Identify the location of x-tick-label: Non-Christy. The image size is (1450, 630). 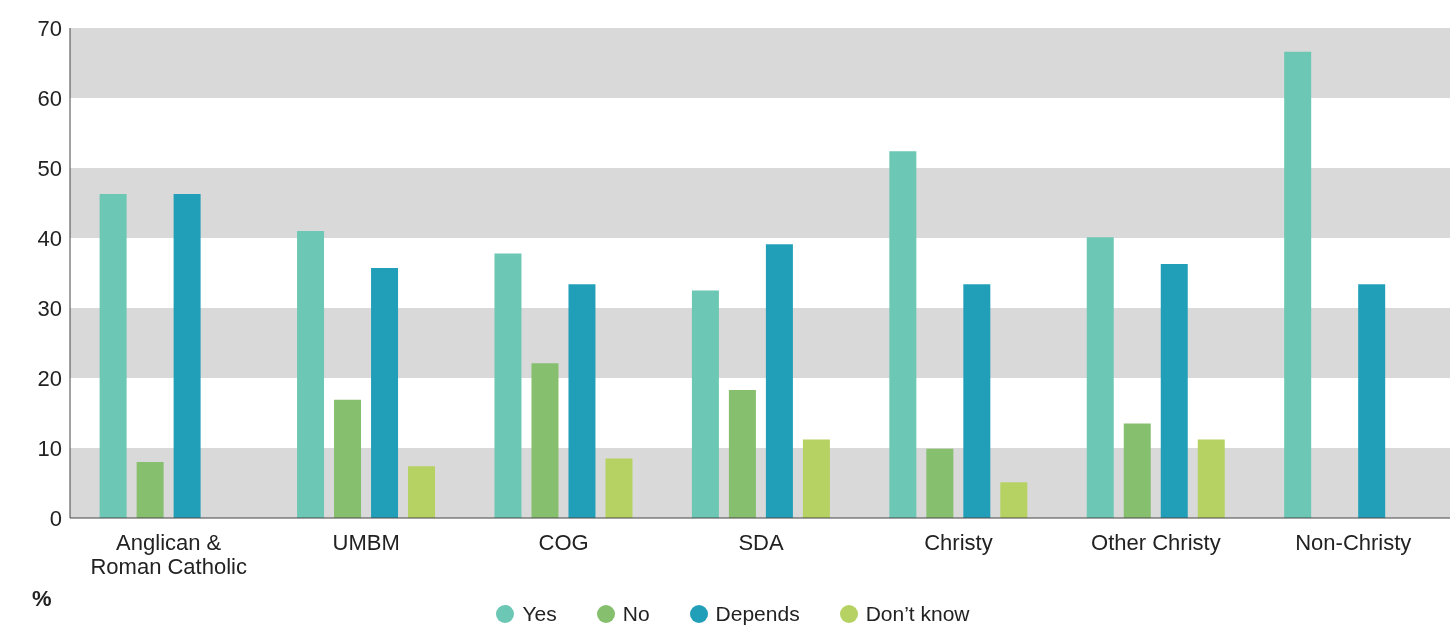
(1353, 542).